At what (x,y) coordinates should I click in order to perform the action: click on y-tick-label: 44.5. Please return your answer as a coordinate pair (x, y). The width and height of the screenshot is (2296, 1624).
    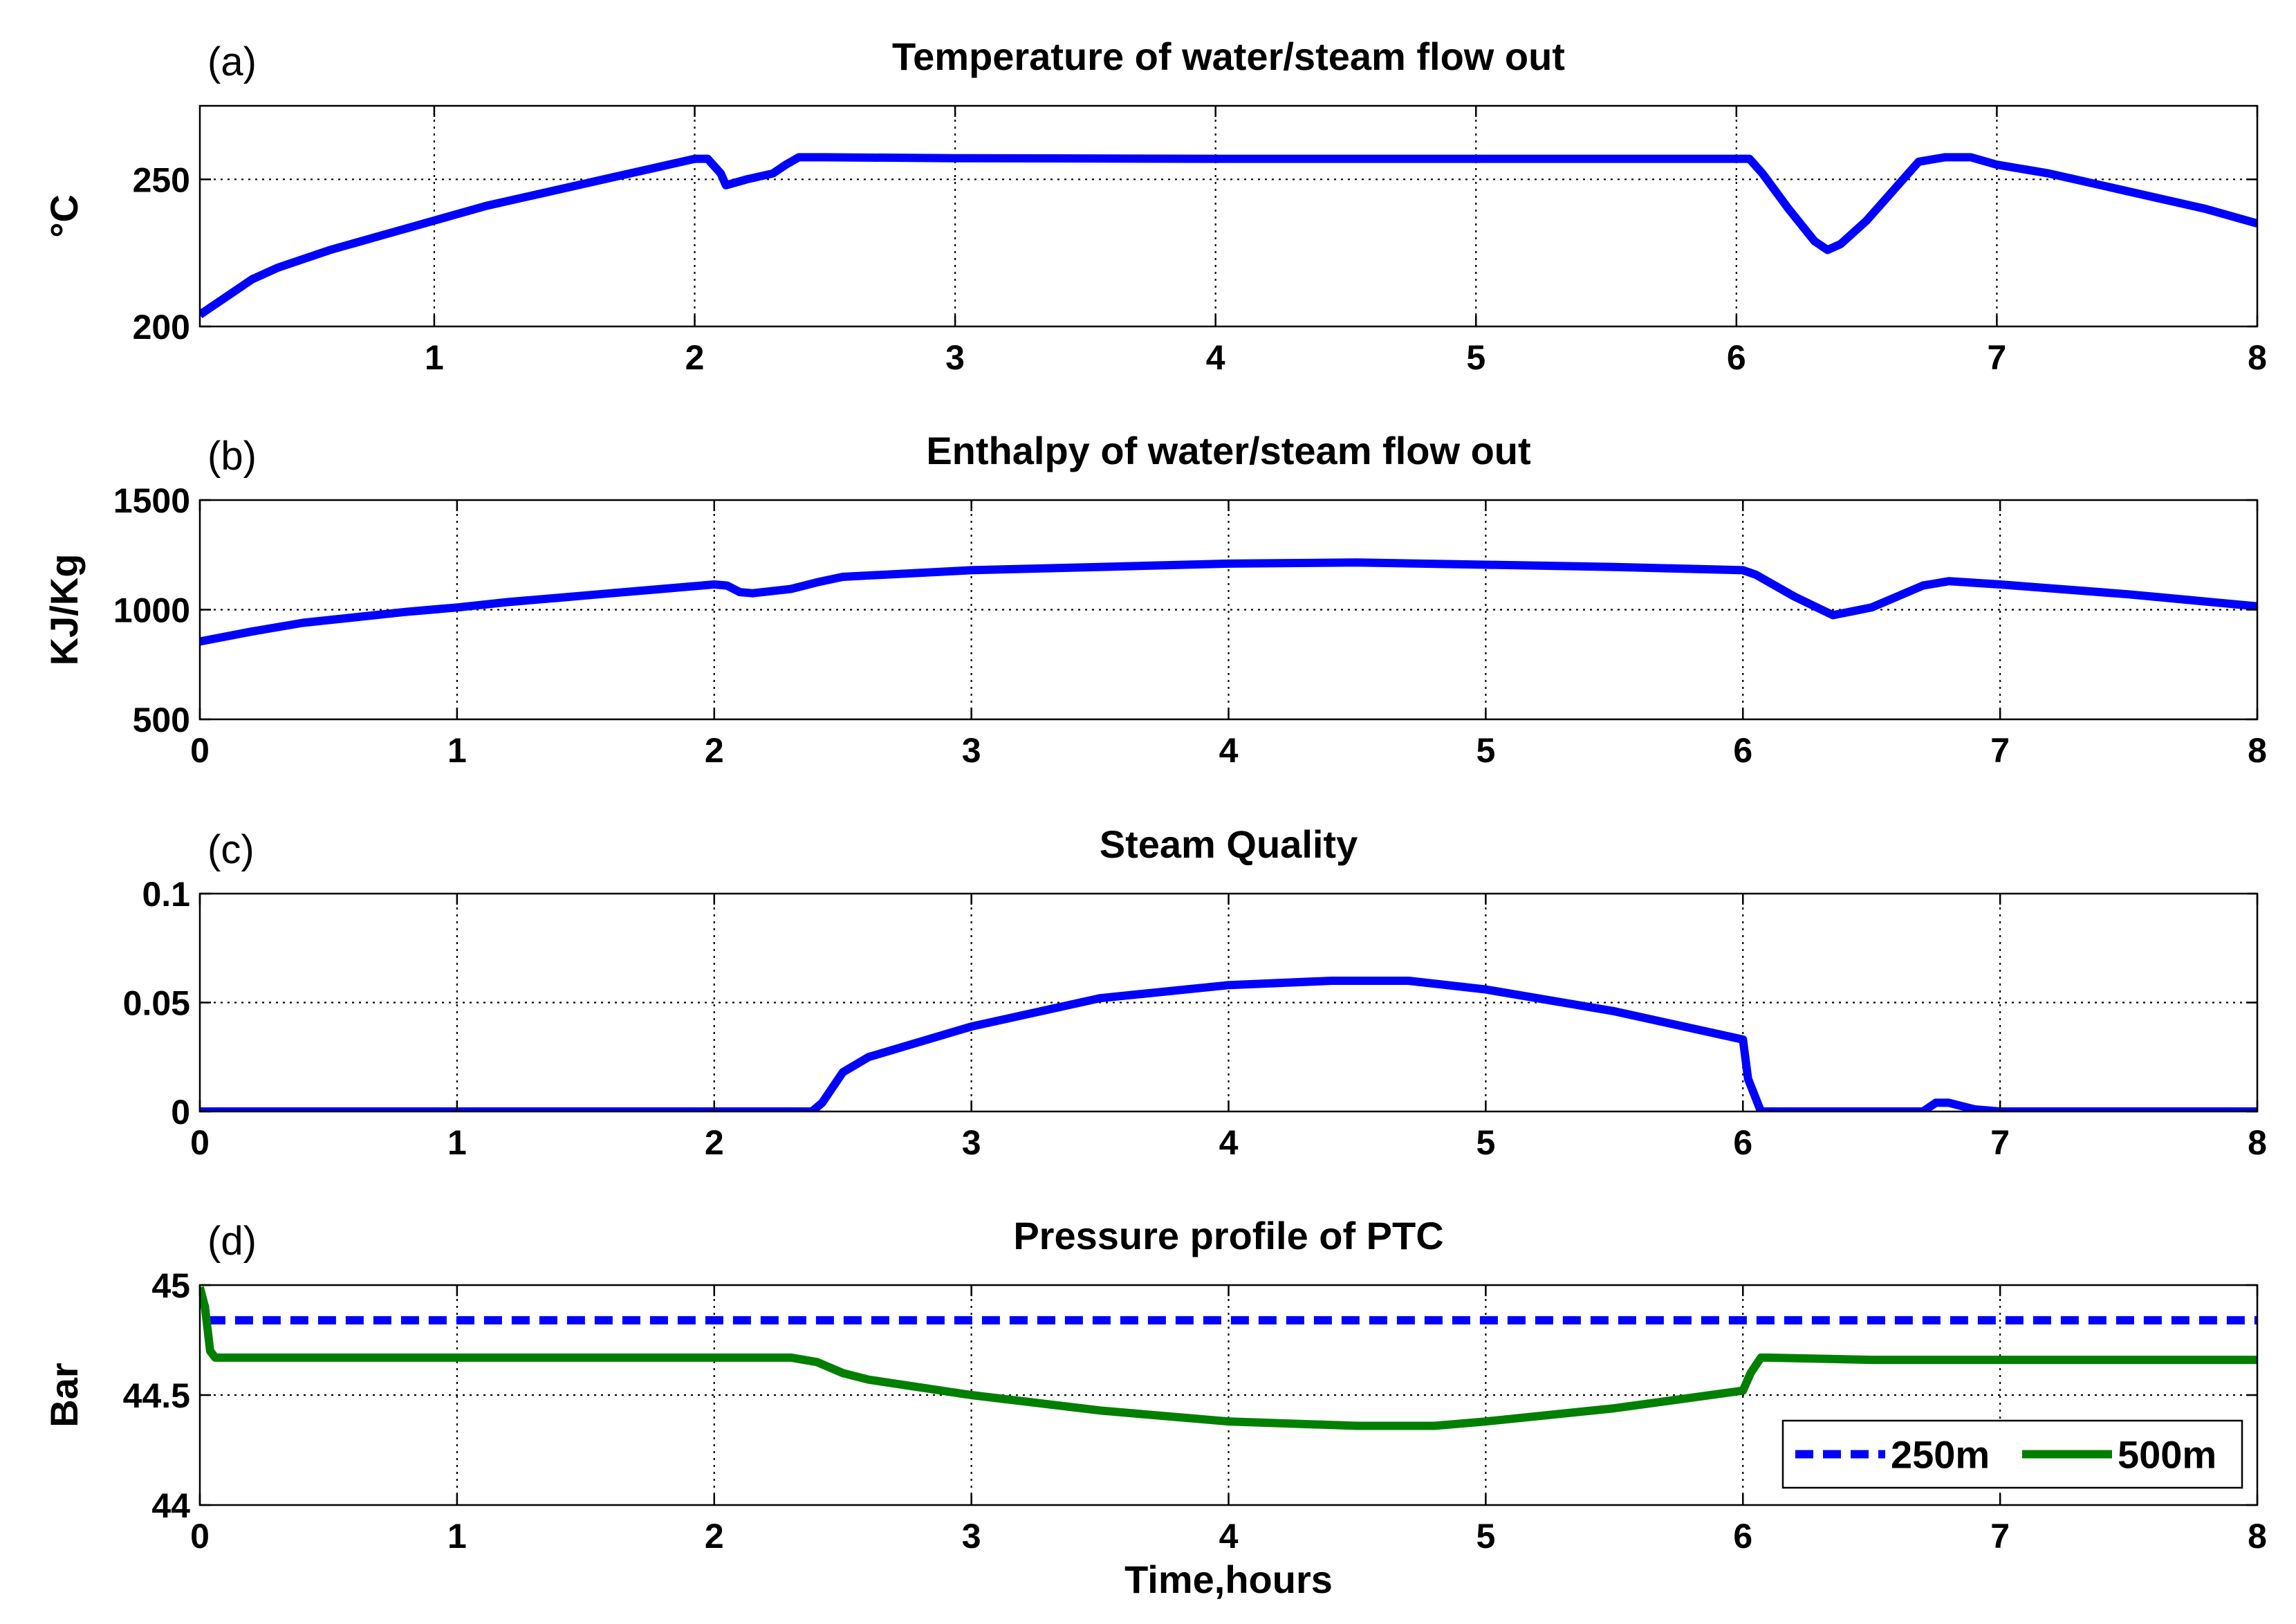
    Looking at the image, I should click on (156, 1395).